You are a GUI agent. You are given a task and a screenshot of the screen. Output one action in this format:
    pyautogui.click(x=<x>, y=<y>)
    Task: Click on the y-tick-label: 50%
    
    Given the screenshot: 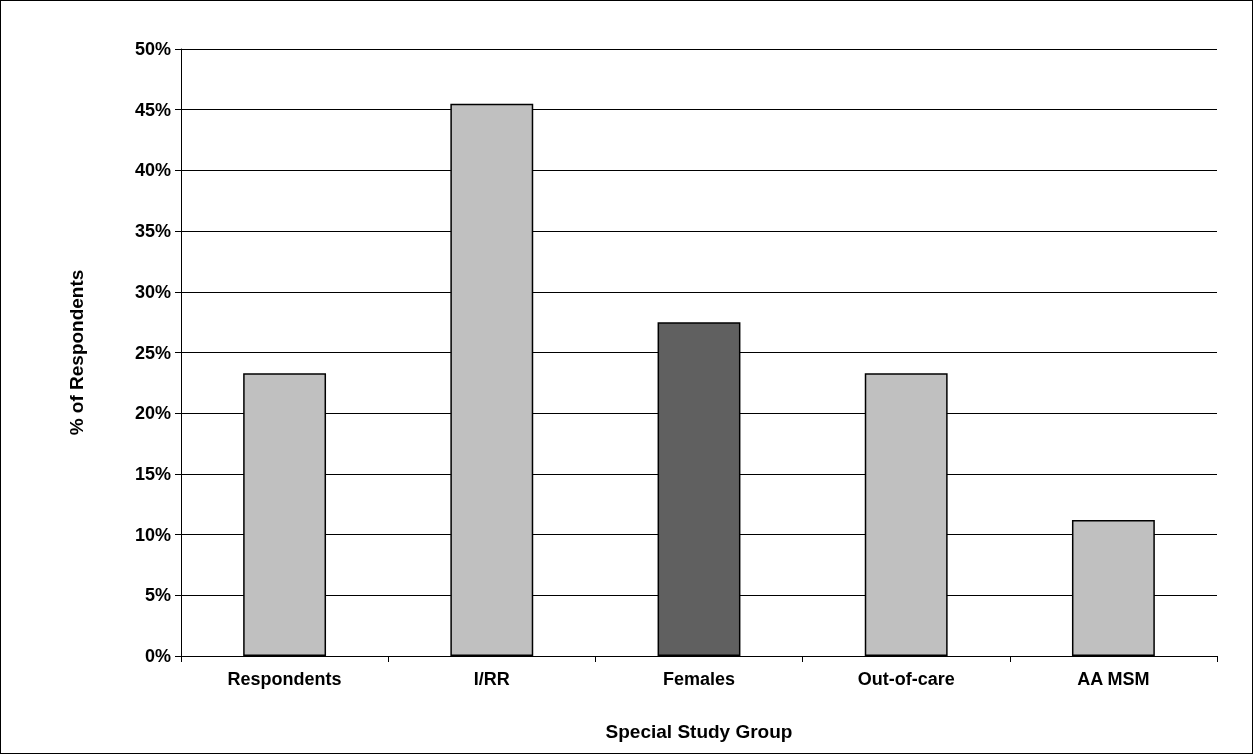 What is the action you would take?
    pyautogui.click(x=152, y=49)
    